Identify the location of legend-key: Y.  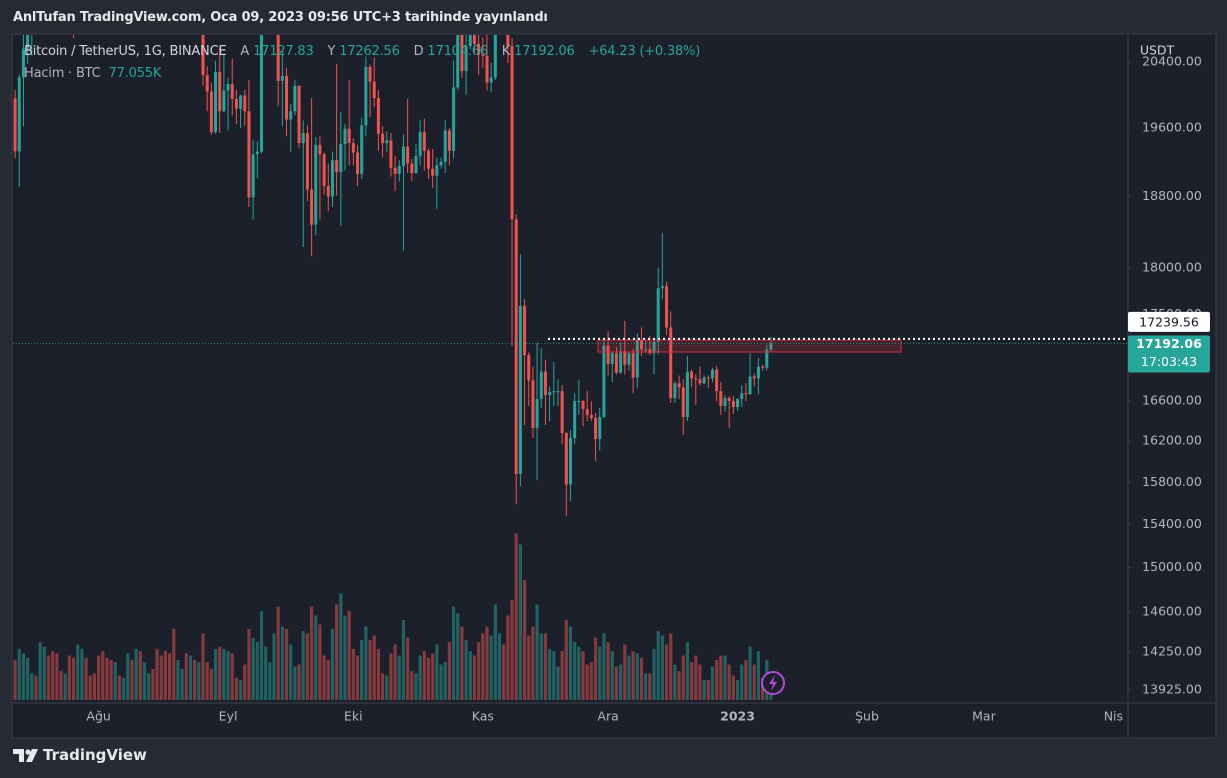
(331, 51).